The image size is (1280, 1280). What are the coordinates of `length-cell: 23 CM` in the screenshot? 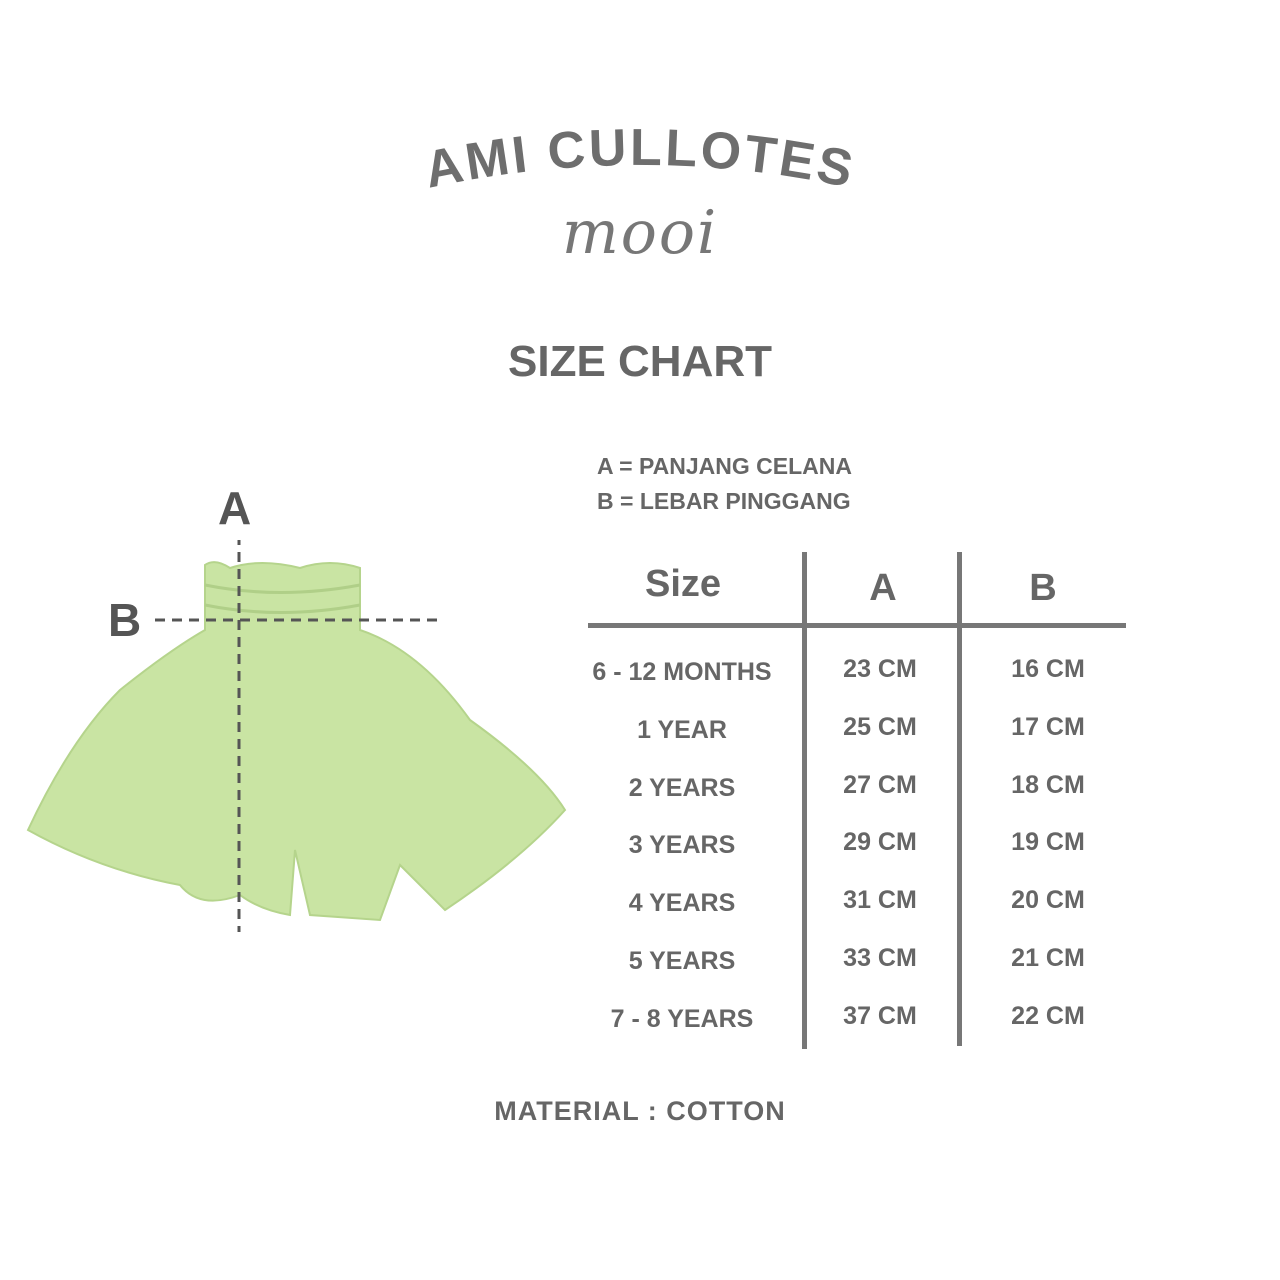 It's located at (880, 669).